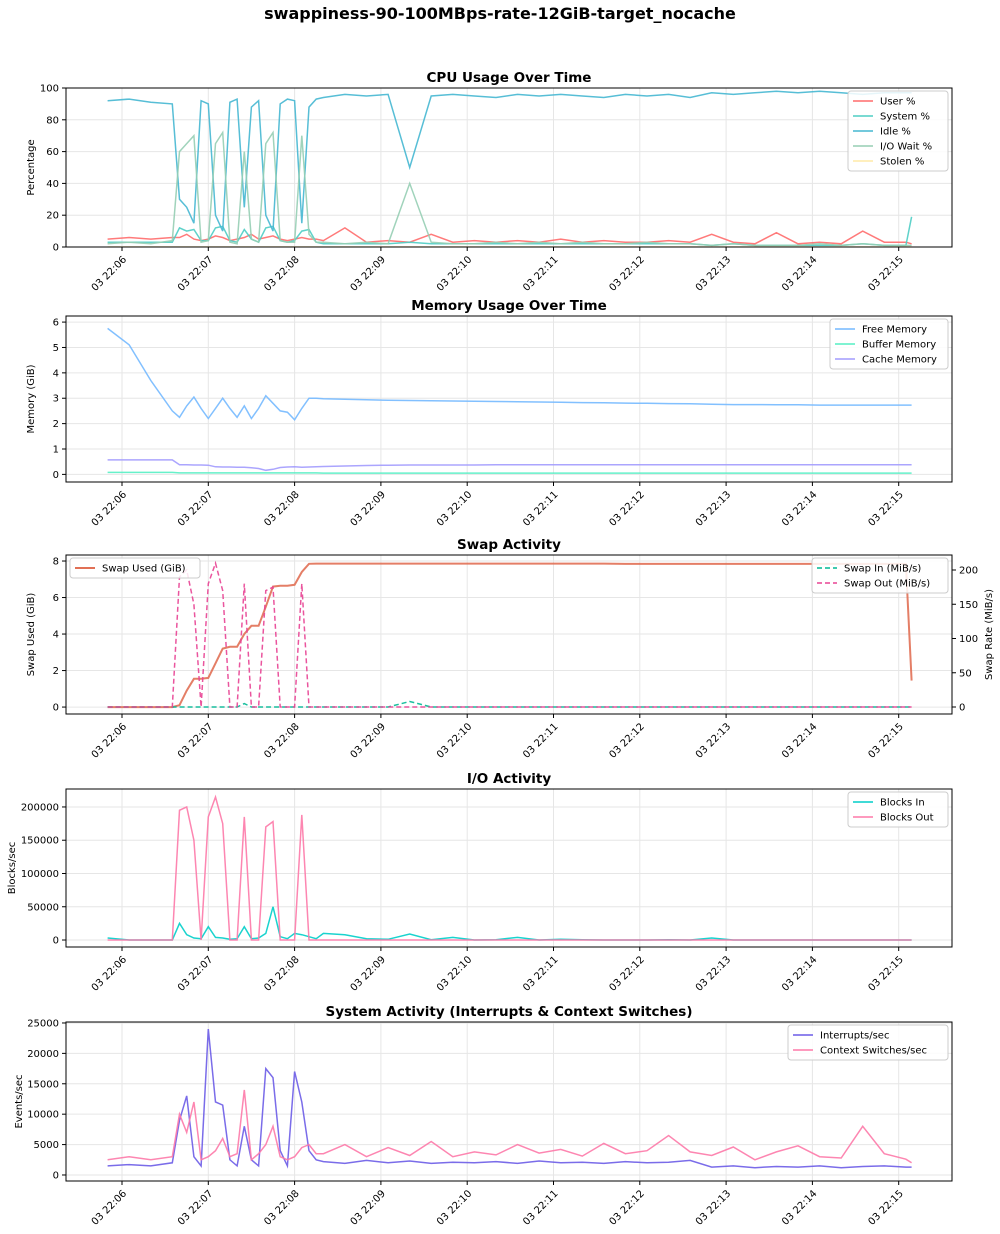 This screenshot has width=1000, height=1234. What do you see at coordinates (962, 708) in the screenshot?
I see `y-right-tick-label: 0` at bounding box center [962, 708].